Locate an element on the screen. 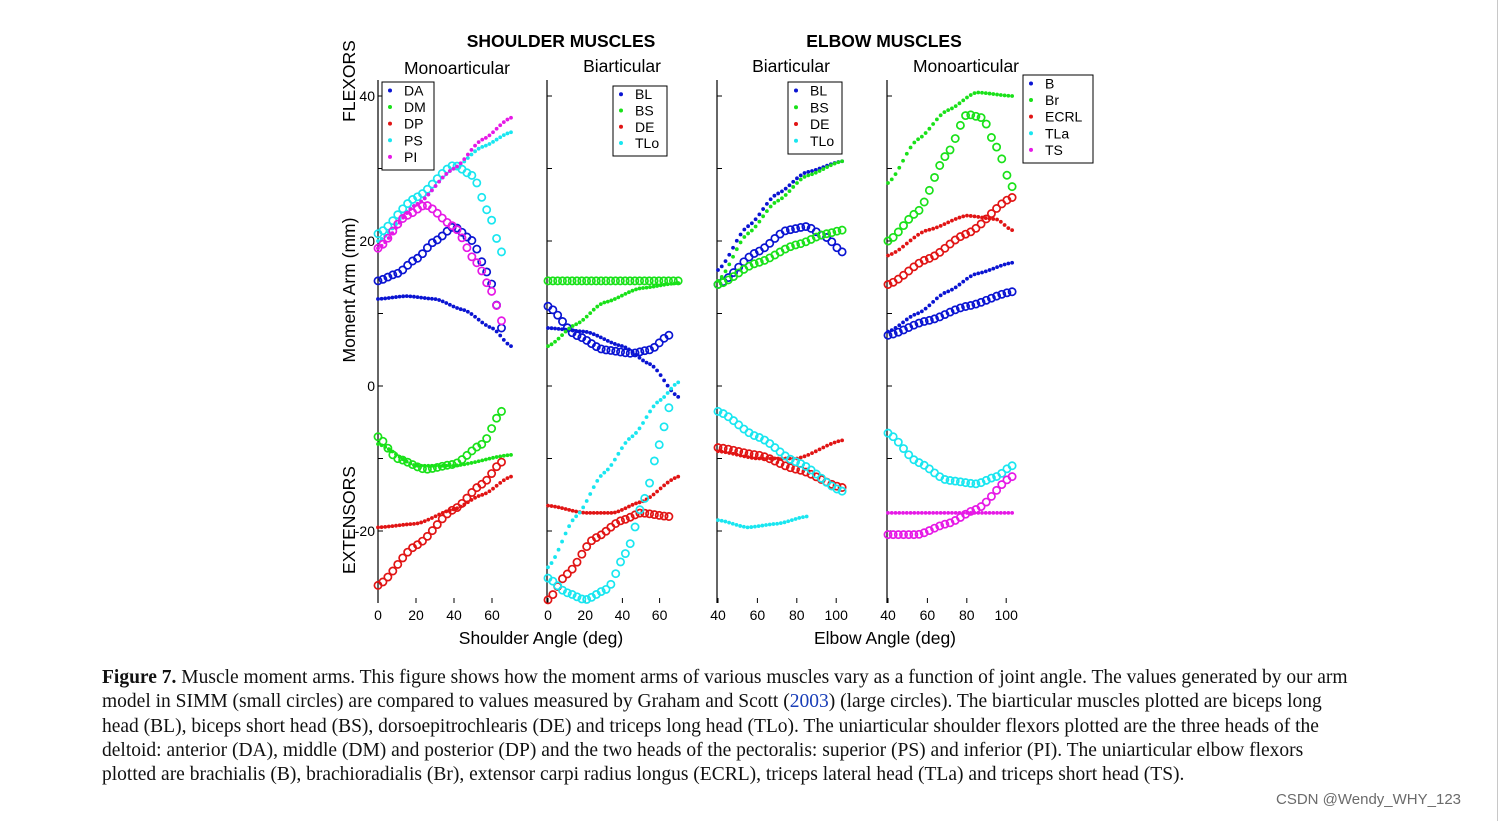  x-tick-label: 40 is located at coordinates (888, 615).